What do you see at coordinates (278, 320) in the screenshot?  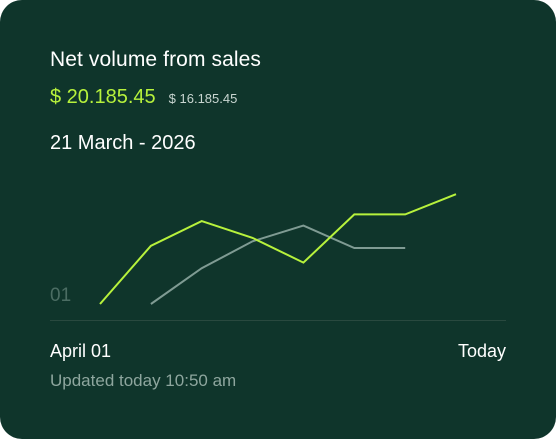 I see `chart-baseline-divider` at bounding box center [278, 320].